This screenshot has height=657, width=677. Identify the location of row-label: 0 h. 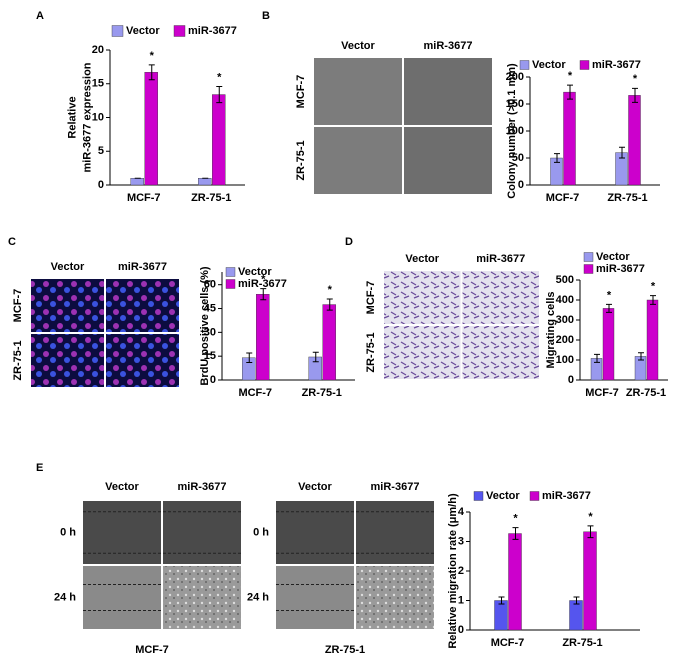
(68, 532).